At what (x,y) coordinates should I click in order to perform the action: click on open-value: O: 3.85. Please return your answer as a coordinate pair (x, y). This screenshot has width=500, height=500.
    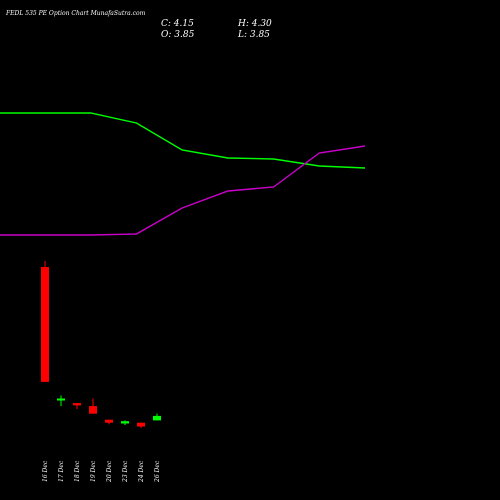
    Looking at the image, I should click on (178, 35).